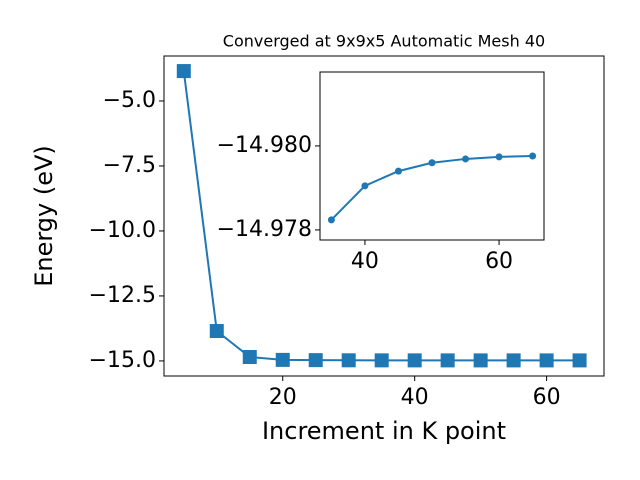  What do you see at coordinates (283, 397) in the screenshot?
I see `x-tick-label: 20` at bounding box center [283, 397].